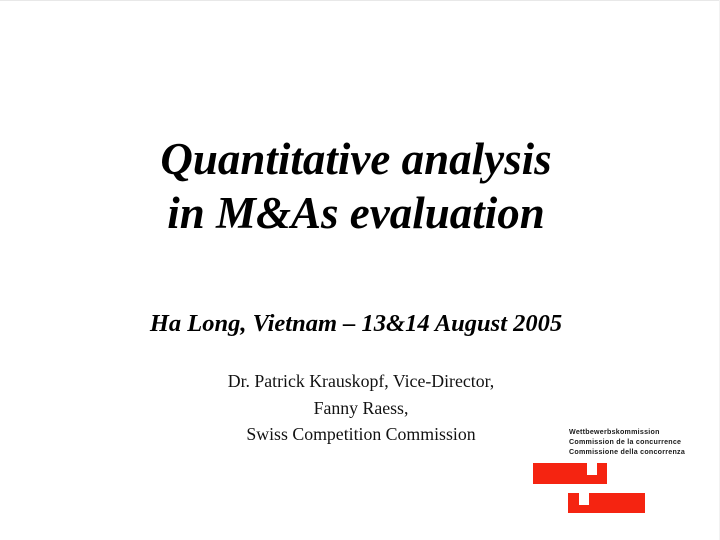  I want to click on logo-cross-gap, so click(588, 488).